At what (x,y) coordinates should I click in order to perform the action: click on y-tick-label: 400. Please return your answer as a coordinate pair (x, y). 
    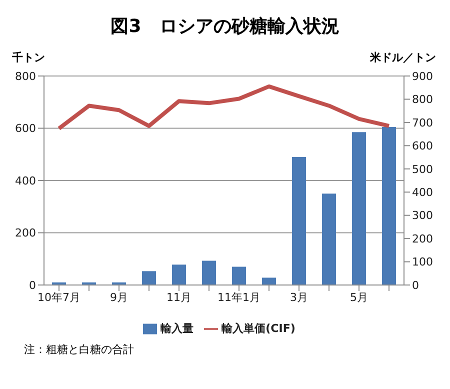
    Looking at the image, I should click on (25, 181).